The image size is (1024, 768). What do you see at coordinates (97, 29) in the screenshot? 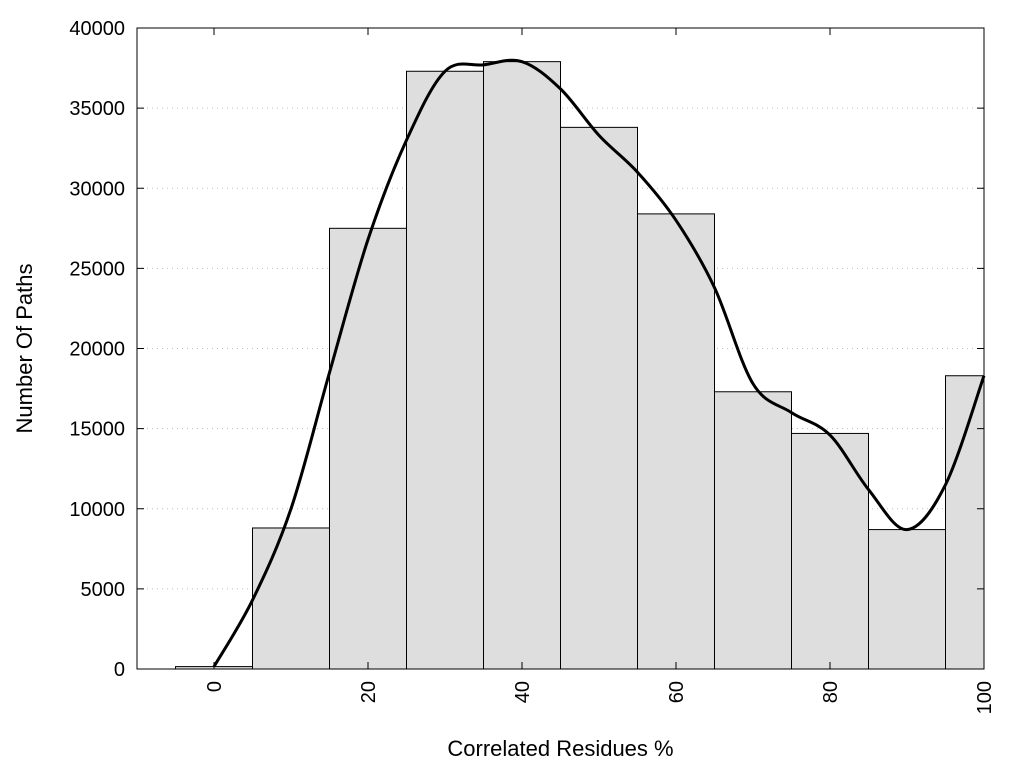
I see `y-tick-label: 40000` at bounding box center [97, 29].